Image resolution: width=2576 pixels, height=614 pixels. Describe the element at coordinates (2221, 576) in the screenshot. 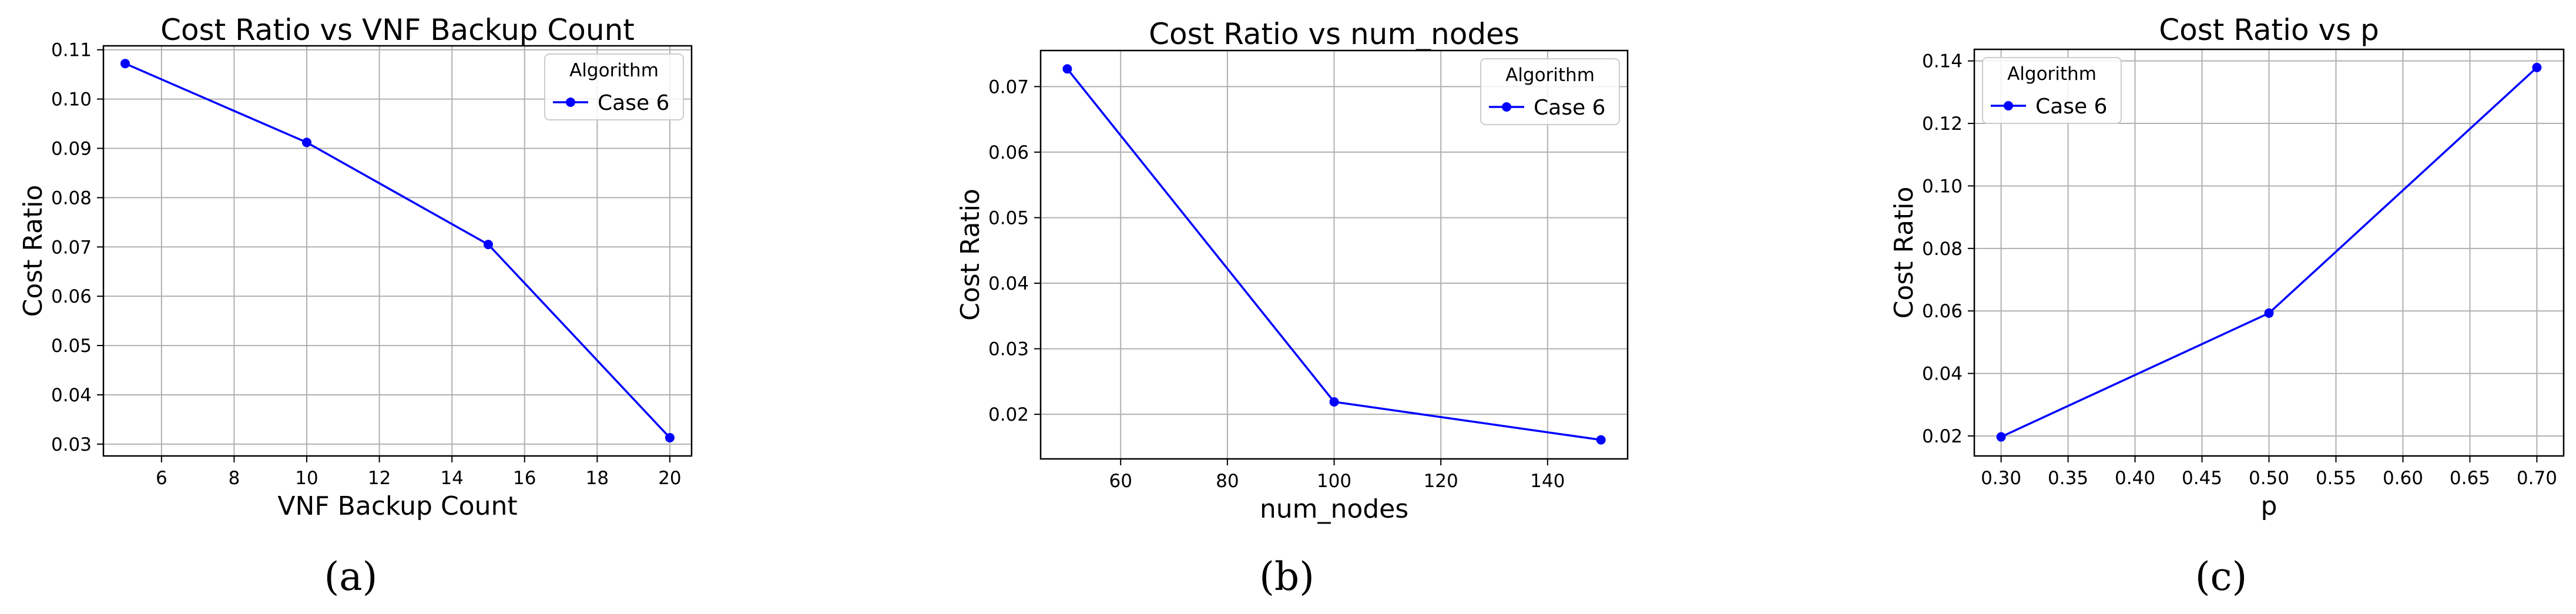

I see `subfigure-caption: (c)` at that location.